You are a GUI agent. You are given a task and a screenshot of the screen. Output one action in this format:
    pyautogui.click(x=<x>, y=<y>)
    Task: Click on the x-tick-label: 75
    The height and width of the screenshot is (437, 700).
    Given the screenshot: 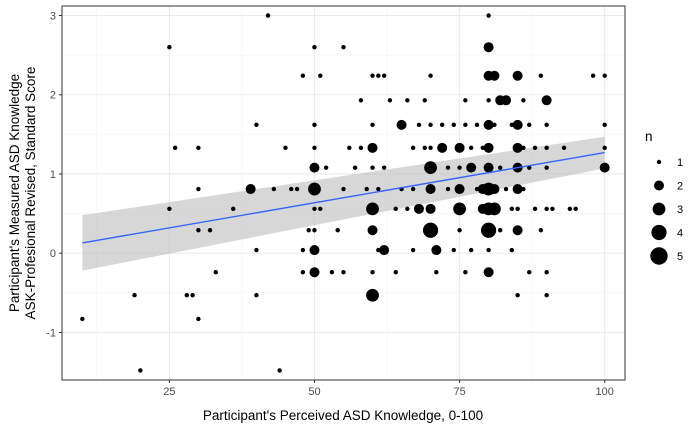 What is the action you would take?
    pyautogui.click(x=459, y=392)
    